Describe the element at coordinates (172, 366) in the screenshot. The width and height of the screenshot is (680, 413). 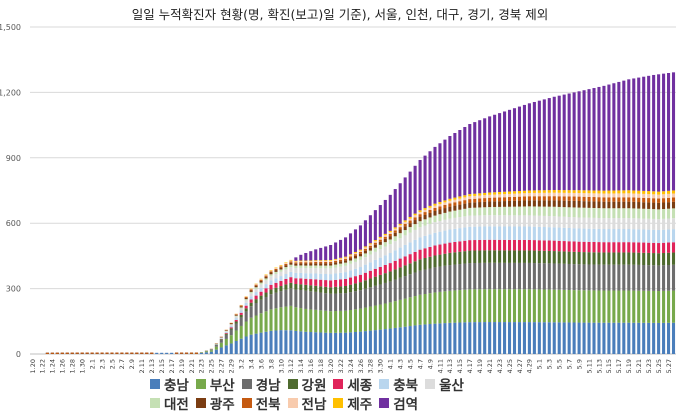
I see `x-tick-label: 2.17` at that location.